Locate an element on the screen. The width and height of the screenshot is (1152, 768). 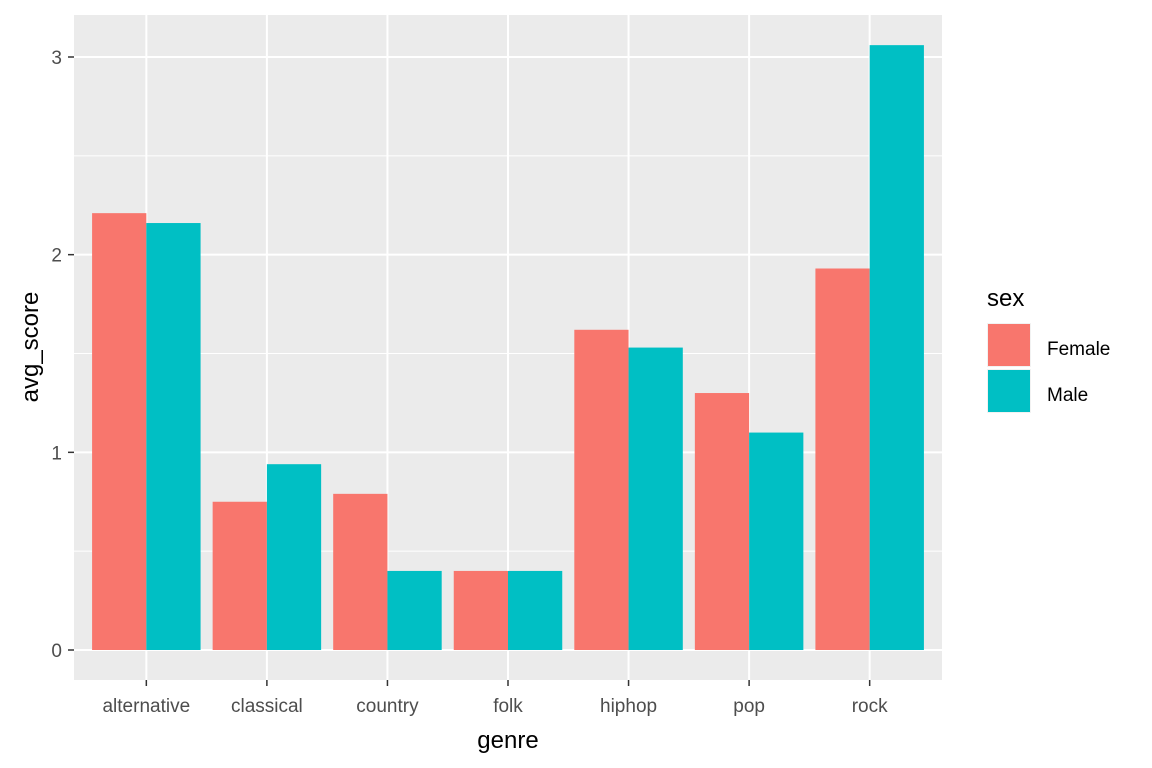
x-tick-label: alternative is located at coordinates (146, 706).